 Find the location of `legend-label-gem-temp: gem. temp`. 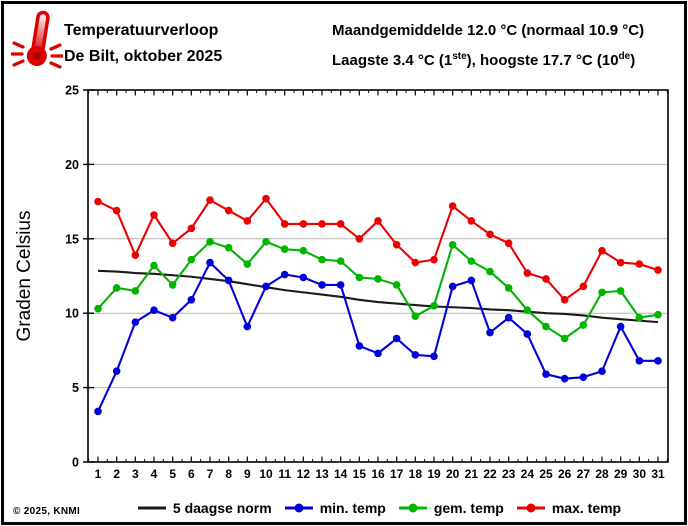

legend-label-gem-temp: gem. temp is located at coordinates (468, 508).